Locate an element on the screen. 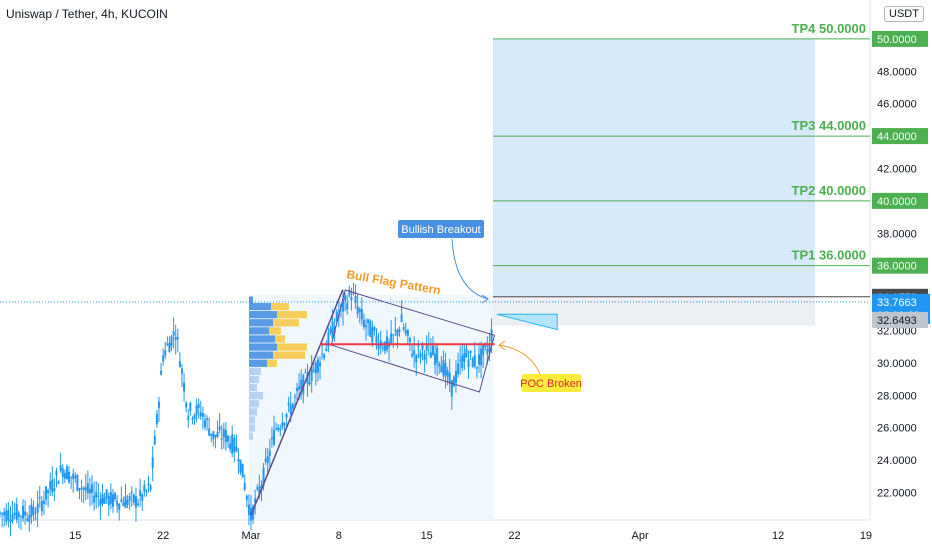 The image size is (932, 550). x-tick-label: 22 is located at coordinates (514, 536).